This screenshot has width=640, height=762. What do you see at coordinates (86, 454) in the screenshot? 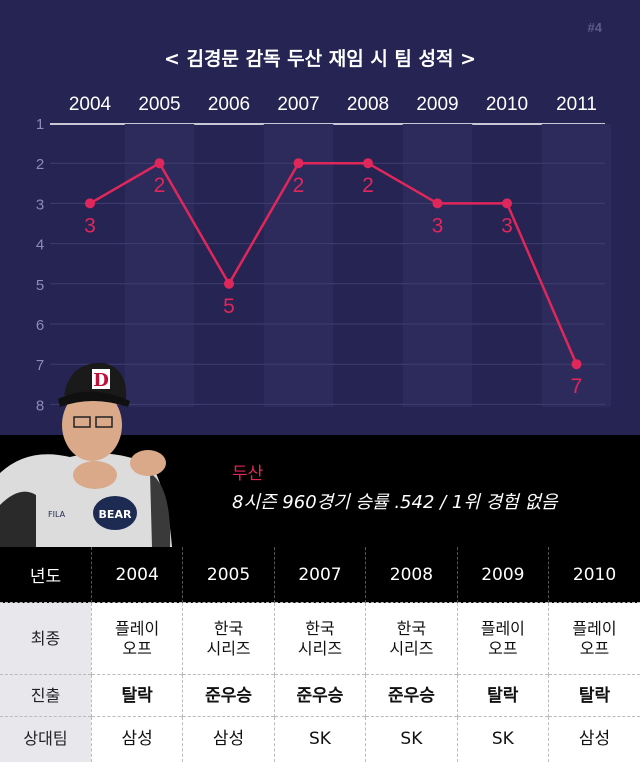
I see `coach-photo: BEAR FILA D` at bounding box center [86, 454].